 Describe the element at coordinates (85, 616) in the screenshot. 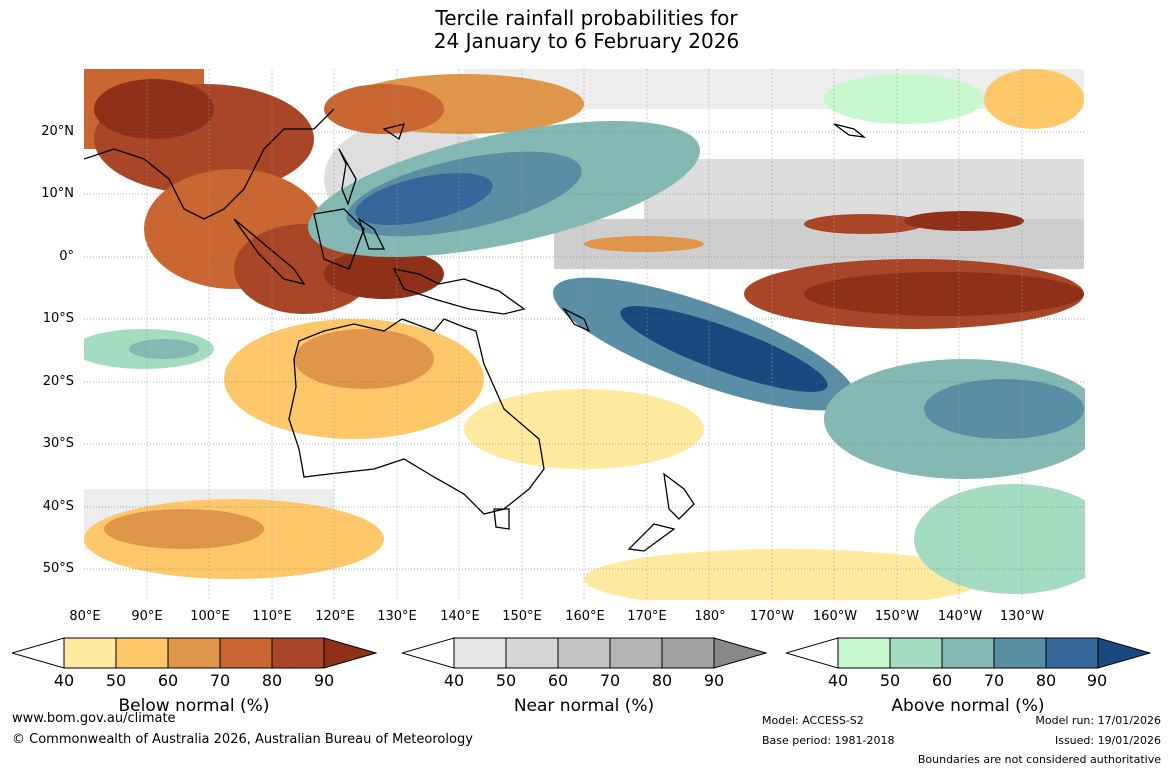

I see `lon-label-80e: 80°E` at that location.